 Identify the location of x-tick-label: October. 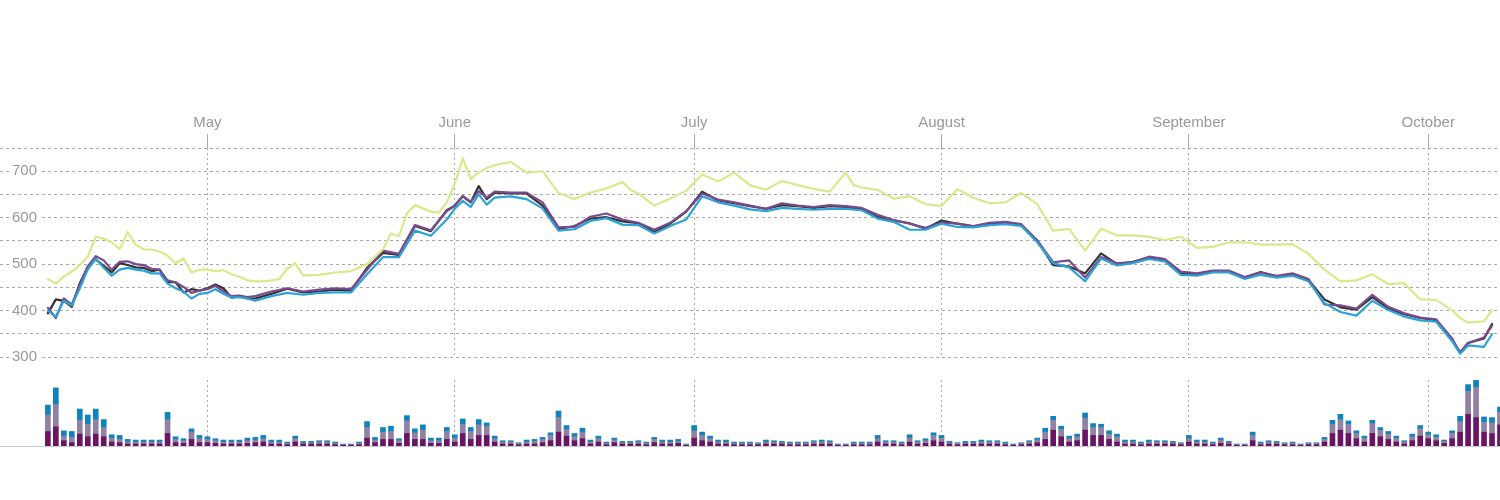
(1428, 122).